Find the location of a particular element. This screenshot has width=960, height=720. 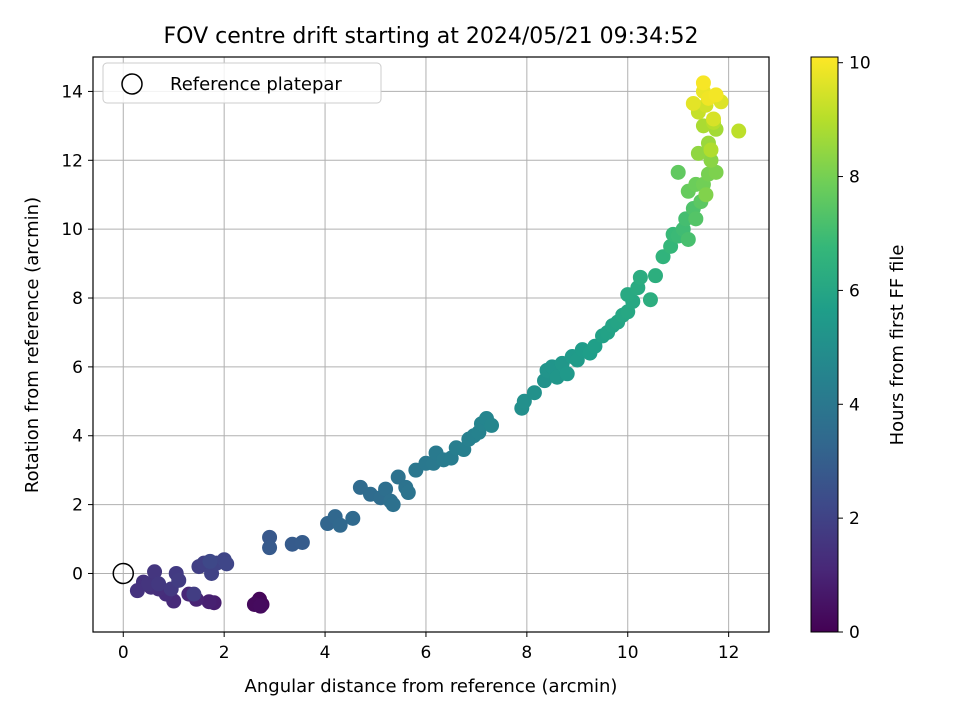

y-tick-label: 10 is located at coordinates (72, 230).